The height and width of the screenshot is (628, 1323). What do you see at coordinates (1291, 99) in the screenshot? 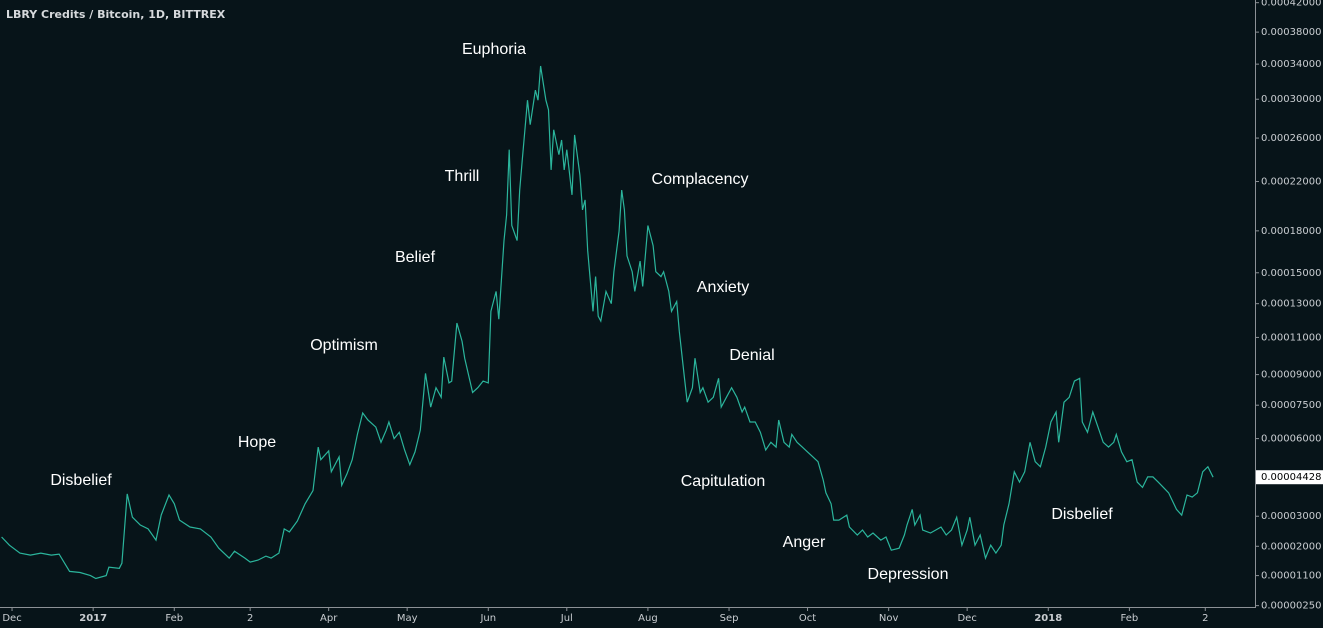
I see `y-tick-label: 0.00030000` at bounding box center [1291, 99].